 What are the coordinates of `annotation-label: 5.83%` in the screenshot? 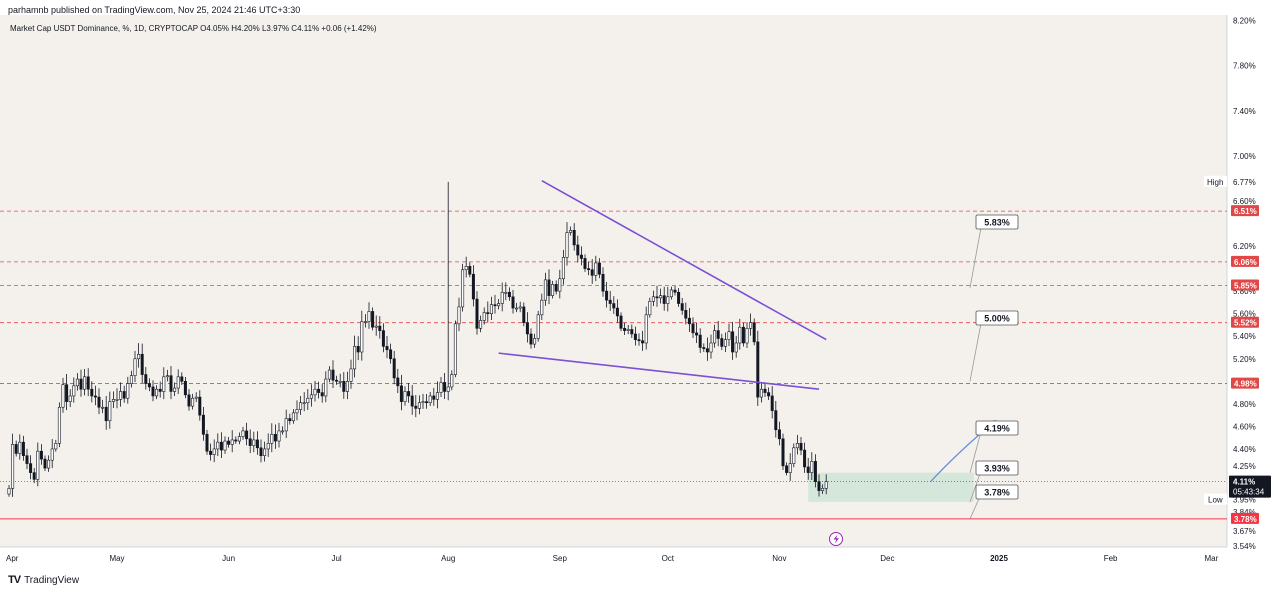 It's located at (997, 223).